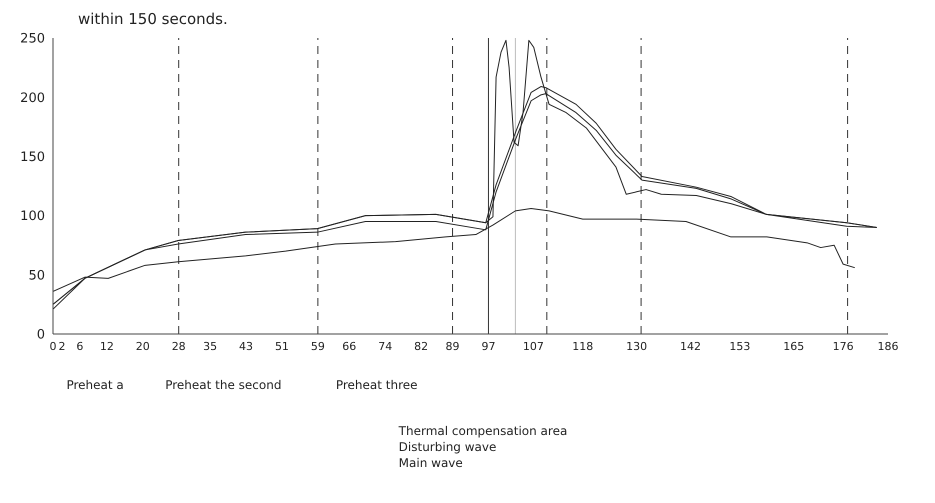 This screenshot has width=935, height=503. Describe the element at coordinates (583, 346) in the screenshot. I see `x-tick-label: 118` at that location.